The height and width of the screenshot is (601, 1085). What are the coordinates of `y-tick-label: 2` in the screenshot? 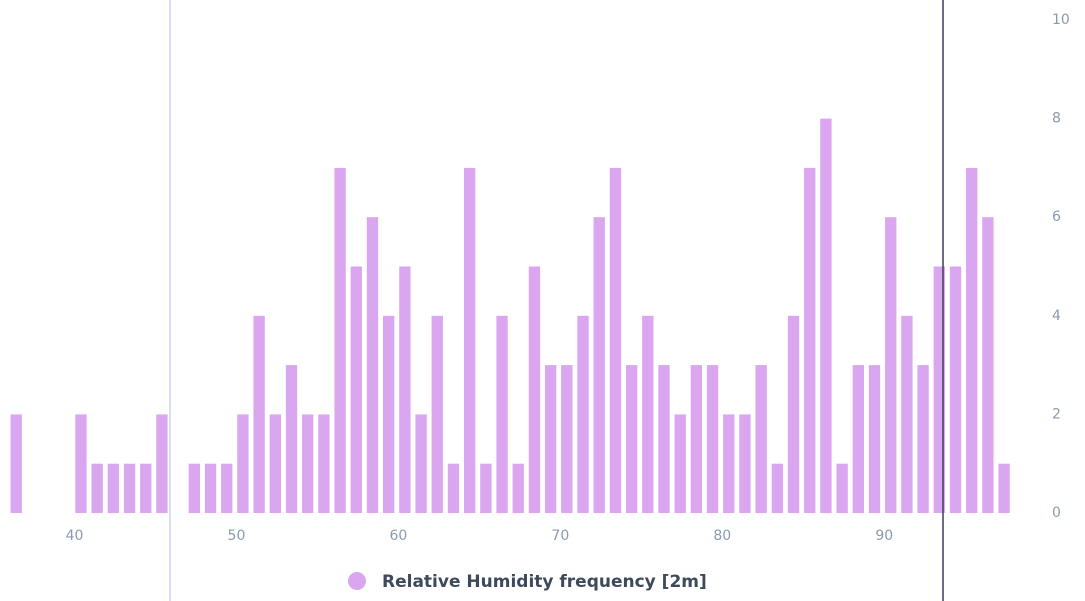 It's located at (1056, 414).